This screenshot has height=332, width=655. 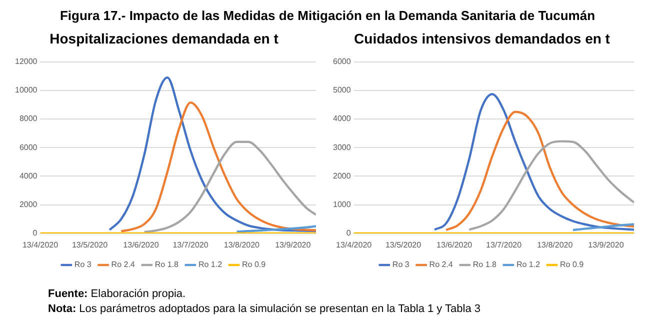 I want to click on y-tick-label: 8000, so click(x=28, y=119).